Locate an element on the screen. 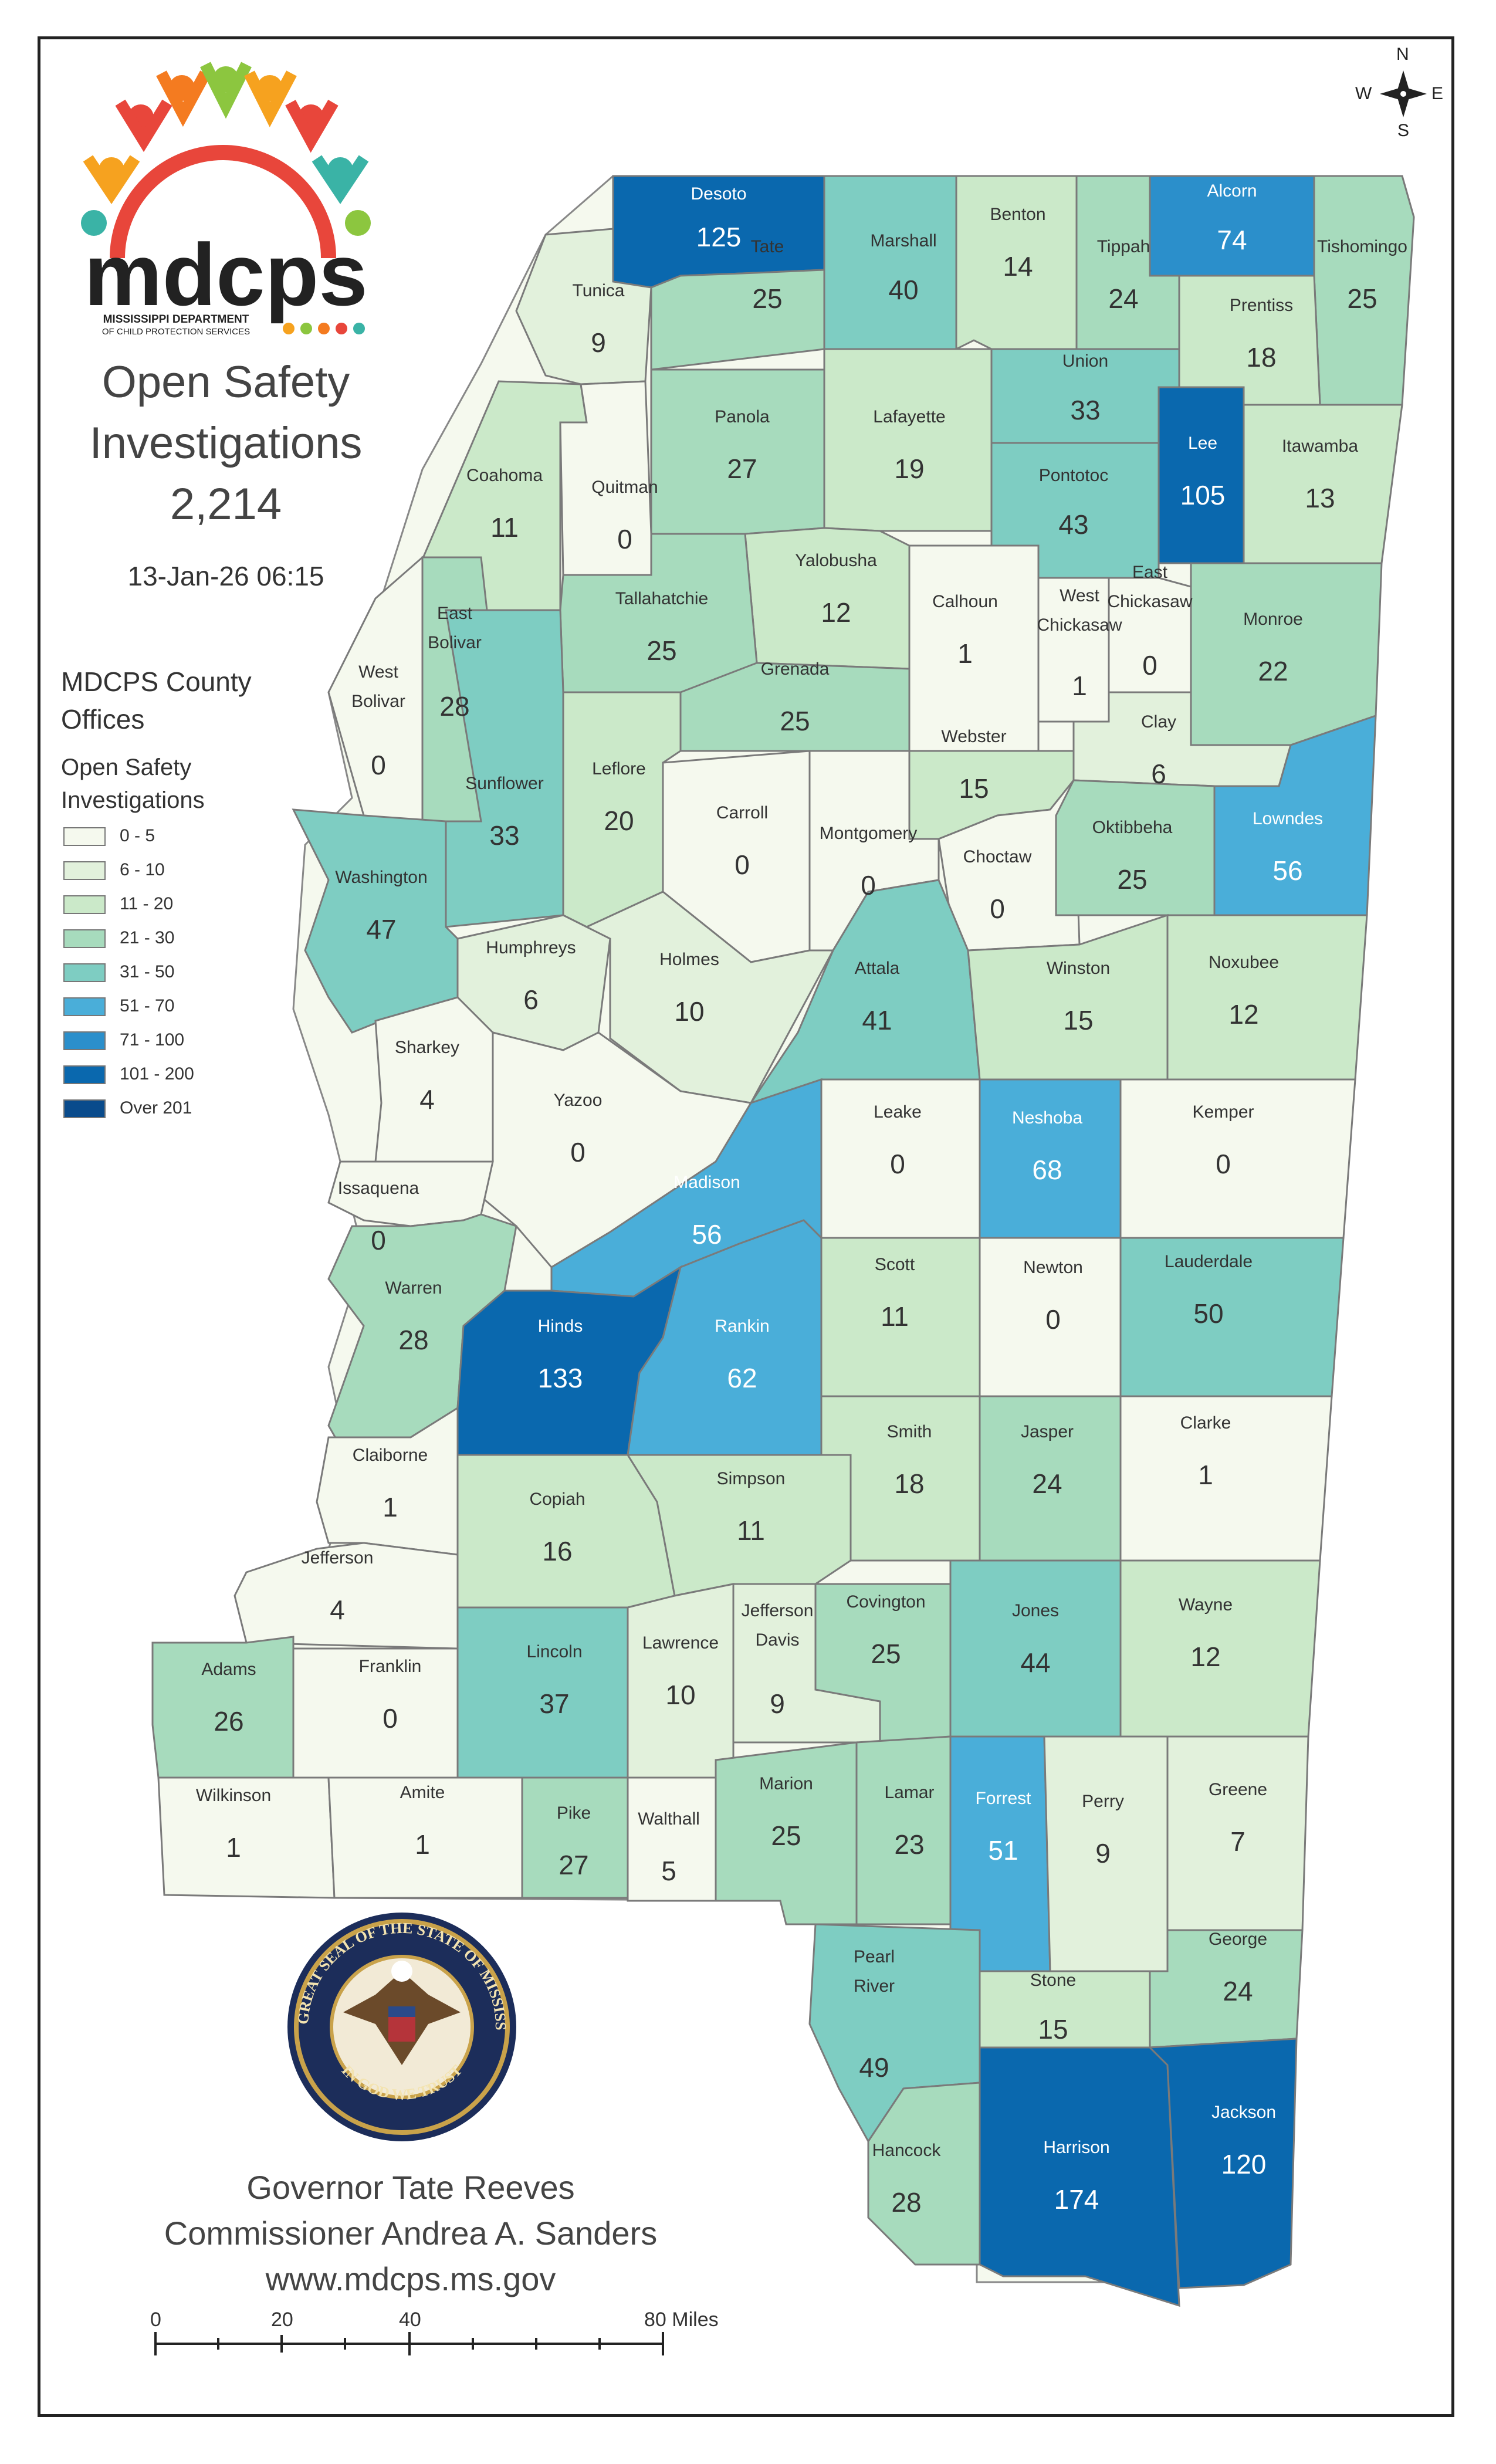  county-name-label: Pontotoc is located at coordinates (1073, 475).